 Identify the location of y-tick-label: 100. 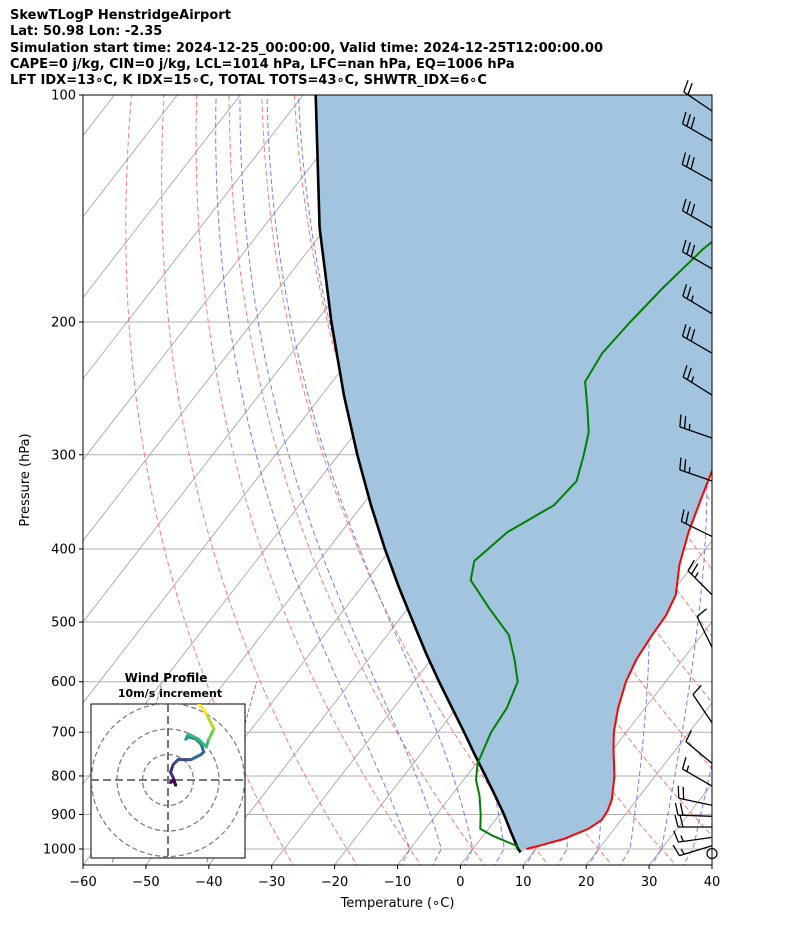
(63, 96).